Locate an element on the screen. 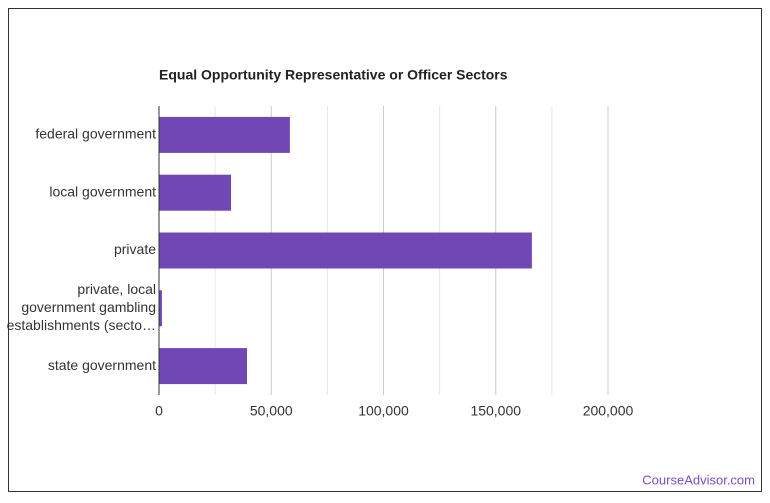 The height and width of the screenshot is (503, 770). y-tick-label: government gambling is located at coordinates (88, 307).